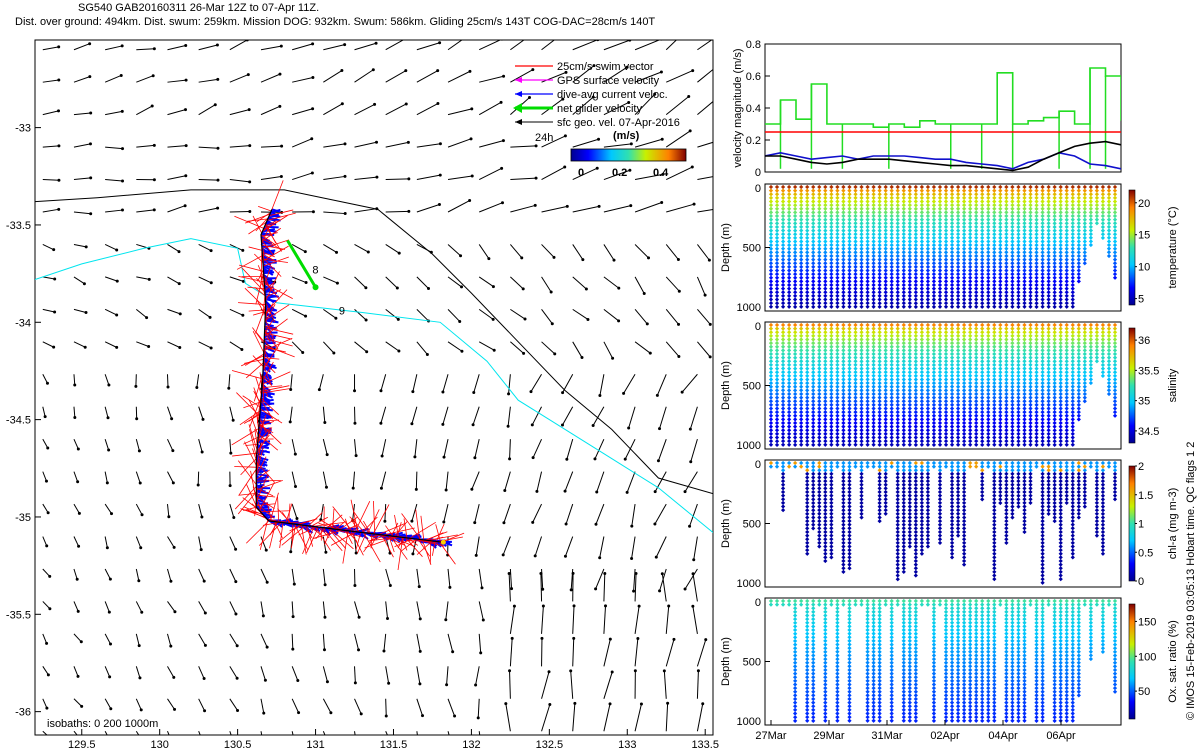 This screenshot has width=1200, height=750. What do you see at coordinates (271, 227) in the screenshot?
I see `dac-vector` at bounding box center [271, 227].